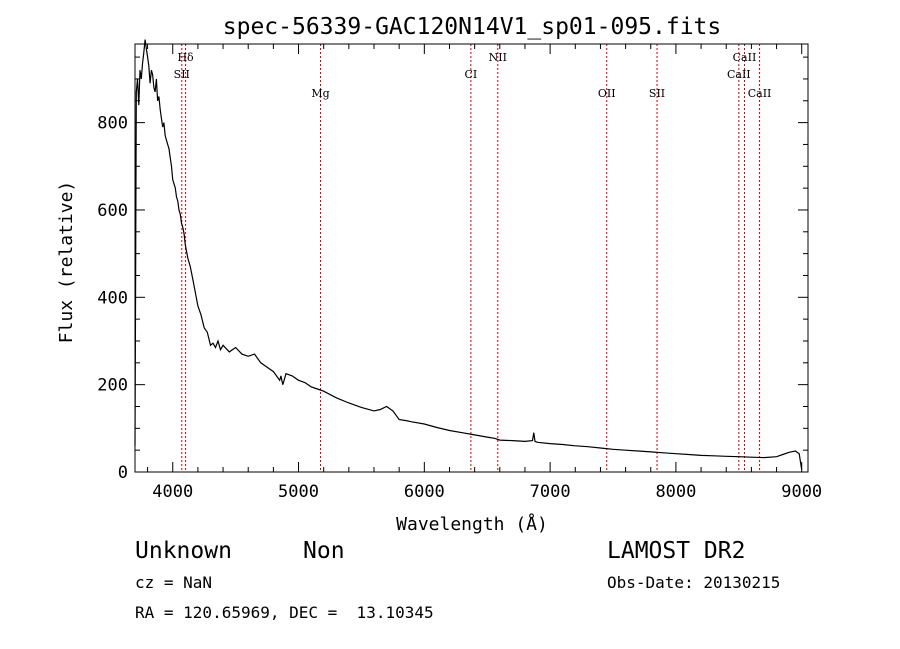 This screenshot has width=900, height=649. I want to click on y-tick-label-0: 0, so click(123, 473).